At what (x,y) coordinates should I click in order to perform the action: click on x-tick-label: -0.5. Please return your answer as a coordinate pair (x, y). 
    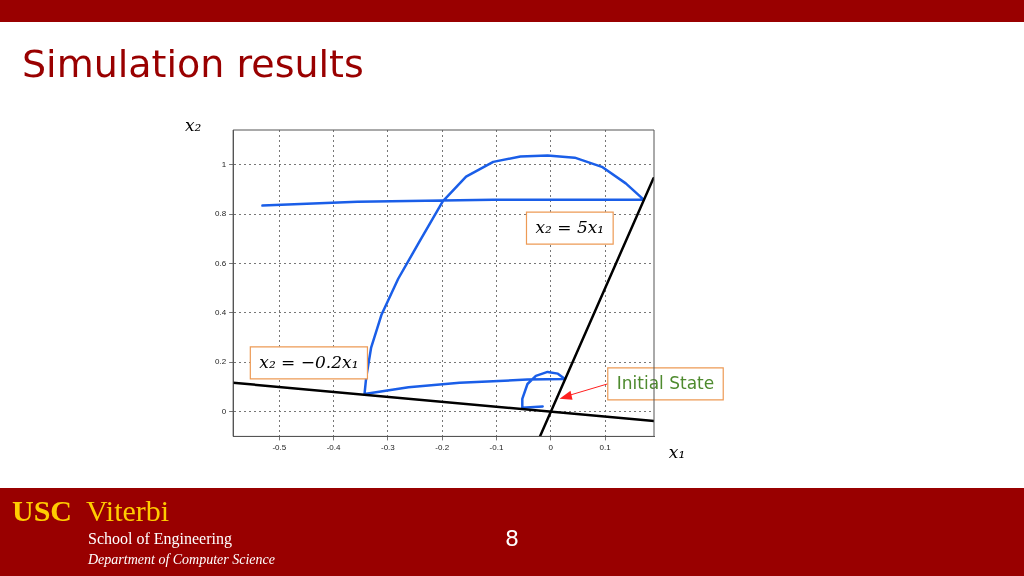
    Looking at the image, I should click on (279, 448).